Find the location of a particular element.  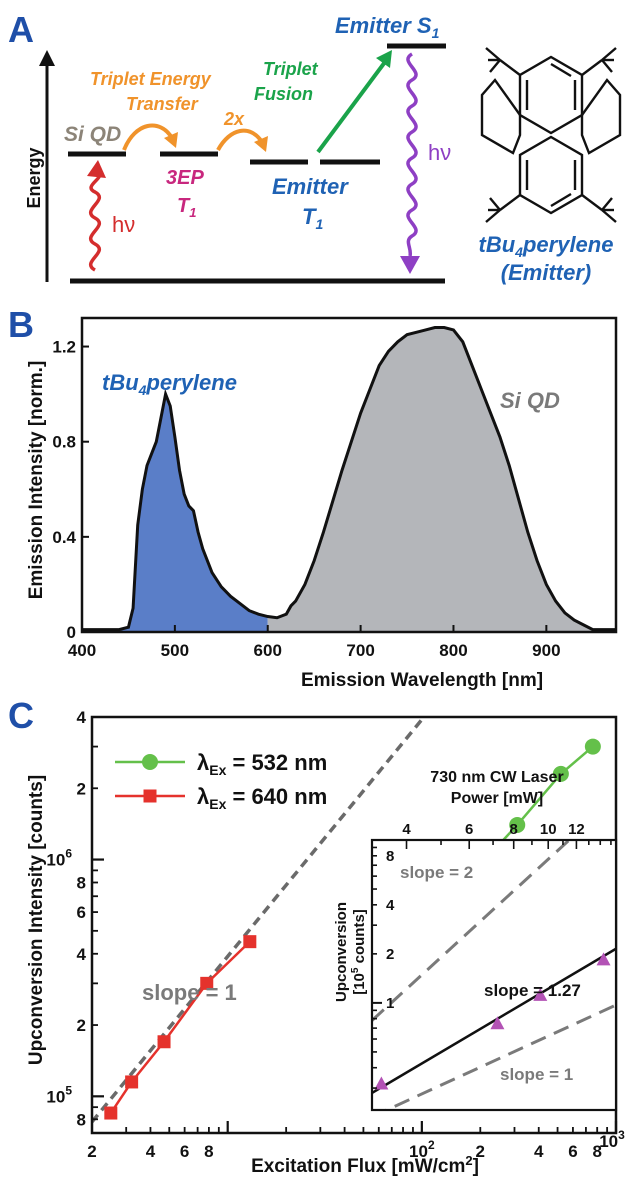

inset-ytick-label: 8 is located at coordinates (390, 856).